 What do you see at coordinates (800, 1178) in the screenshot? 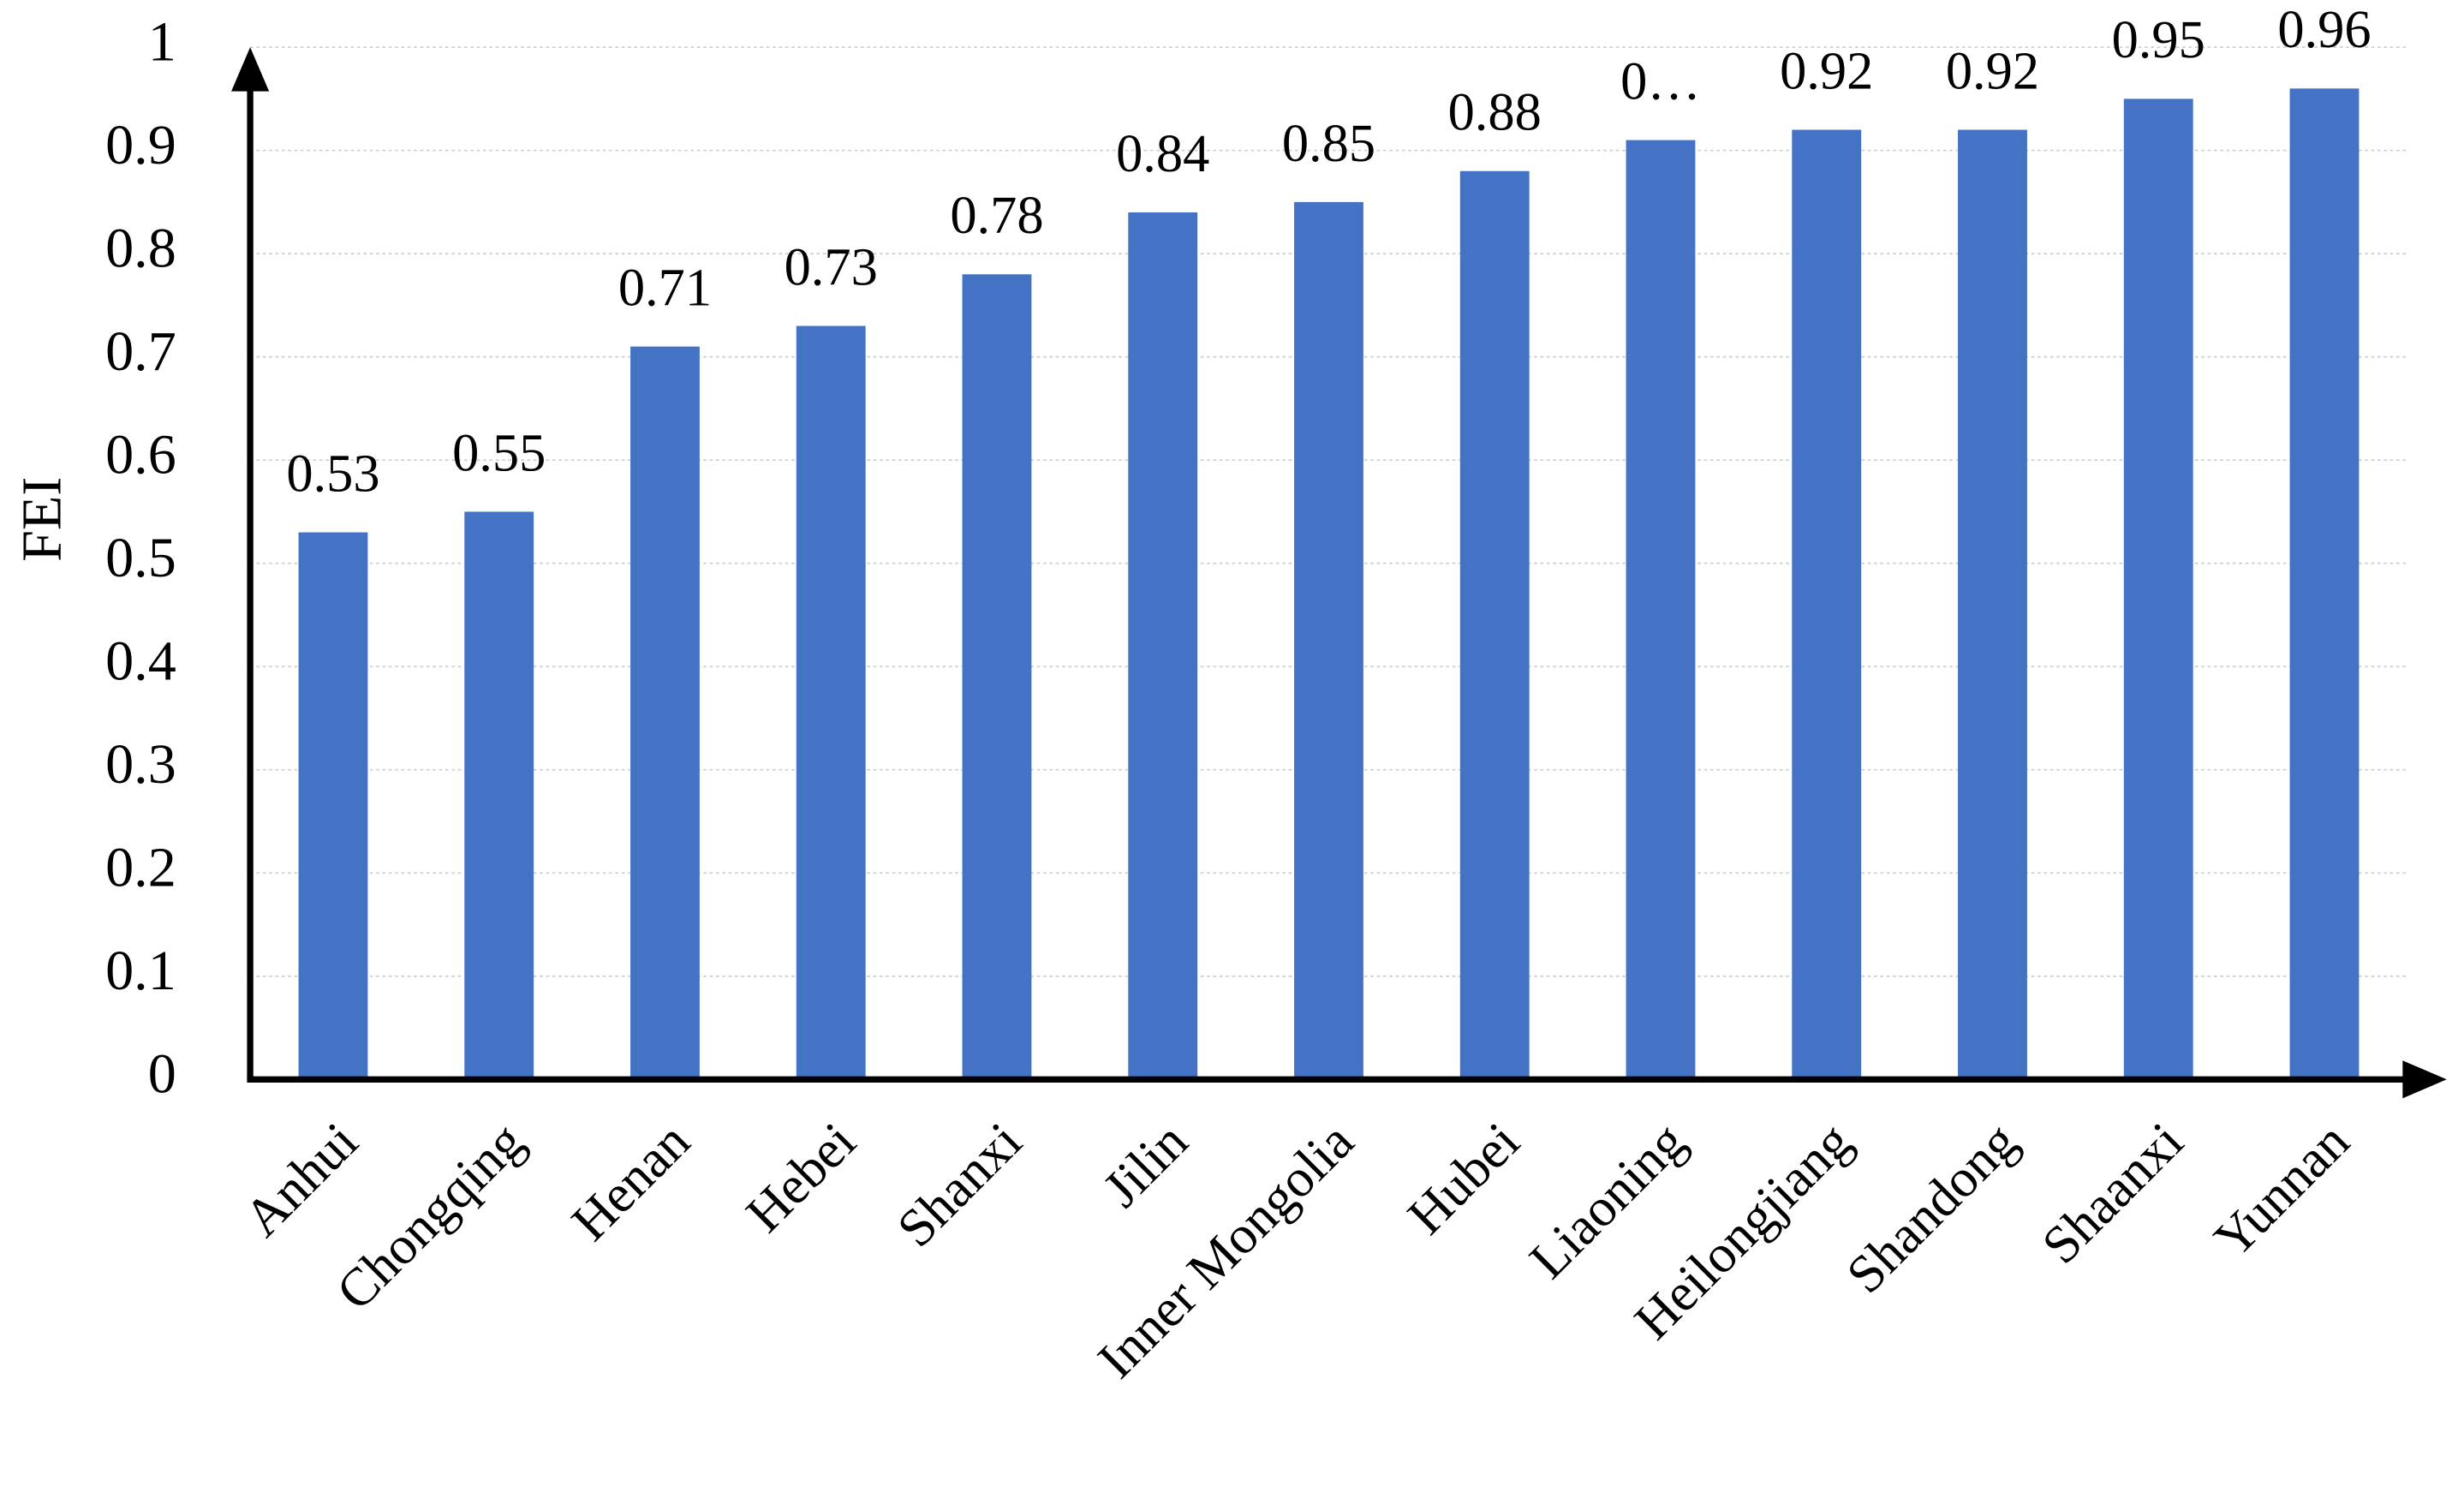
I see `x-tick-label: Hebei` at bounding box center [800, 1178].